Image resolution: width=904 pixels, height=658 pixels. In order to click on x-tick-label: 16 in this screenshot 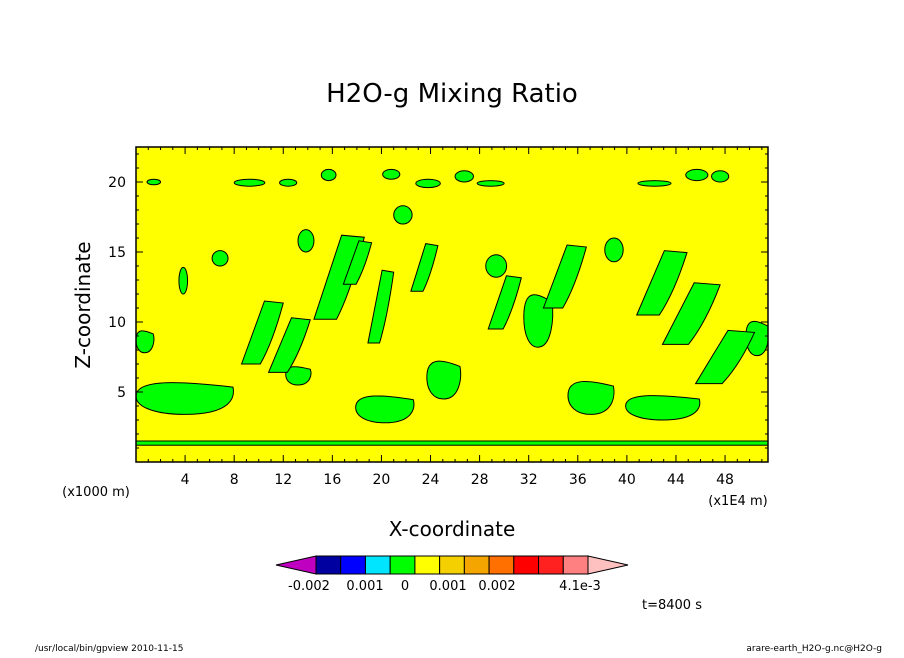, I will do `click(332, 480)`.